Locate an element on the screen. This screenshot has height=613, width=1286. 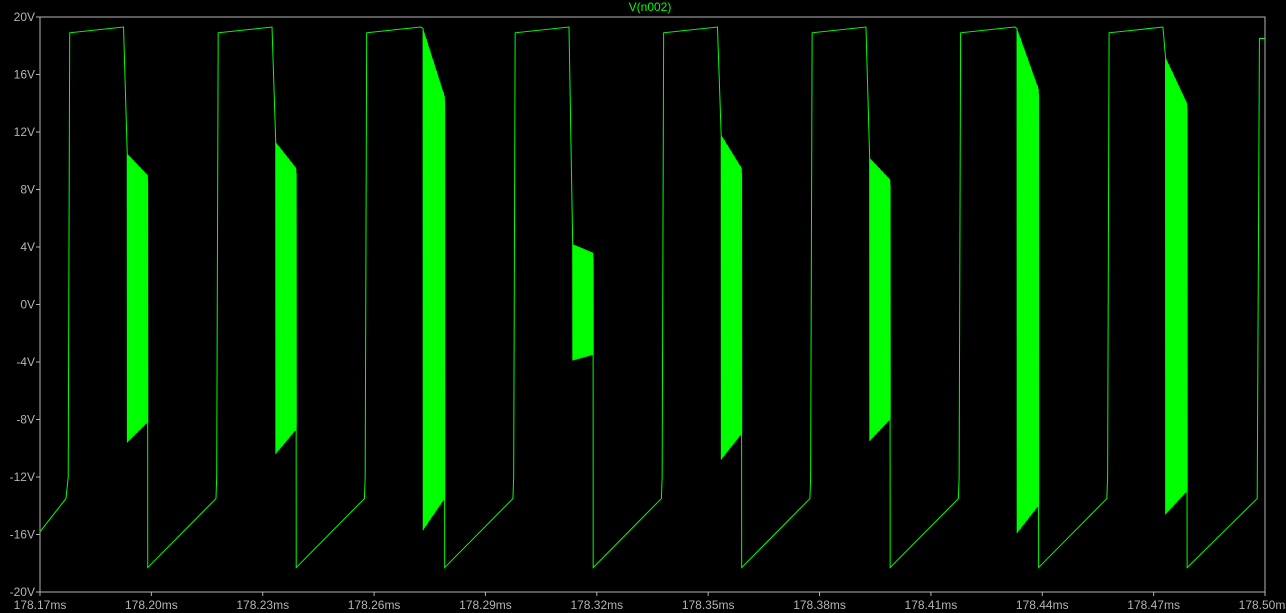
y-tick-label: 20V is located at coordinates (24, 17).